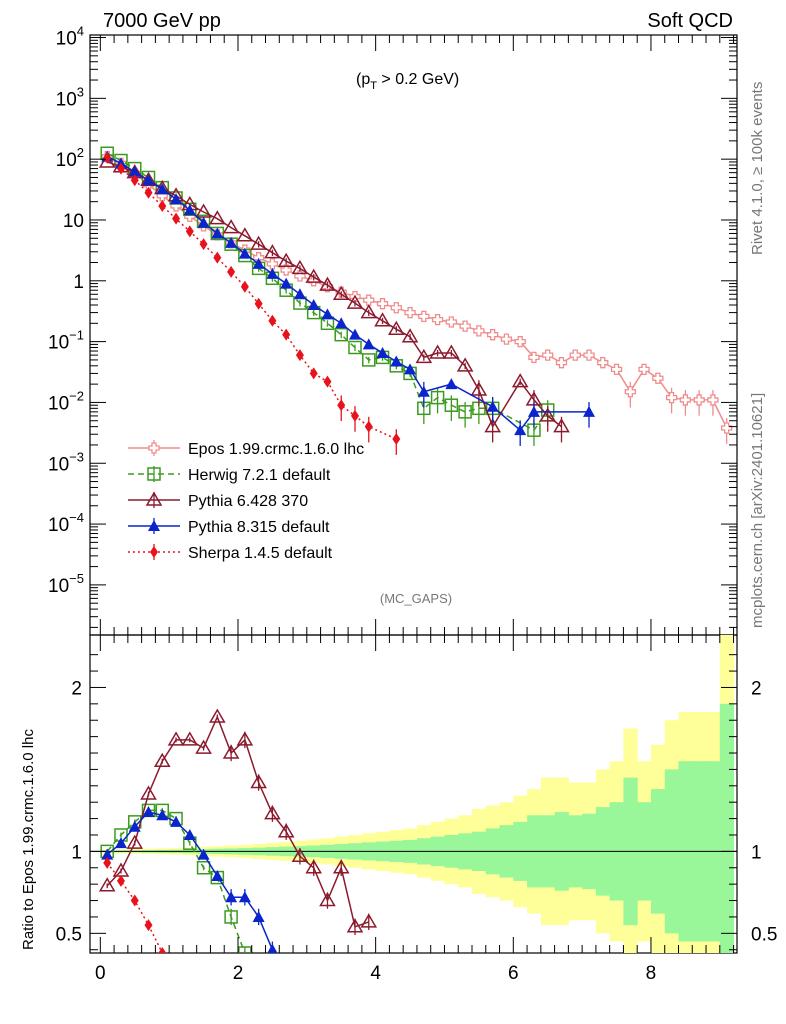  Describe the element at coordinates (757, 168) in the screenshot. I see `rivet-label: Rivet 4.1.0, ≥ 100k events` at that location.